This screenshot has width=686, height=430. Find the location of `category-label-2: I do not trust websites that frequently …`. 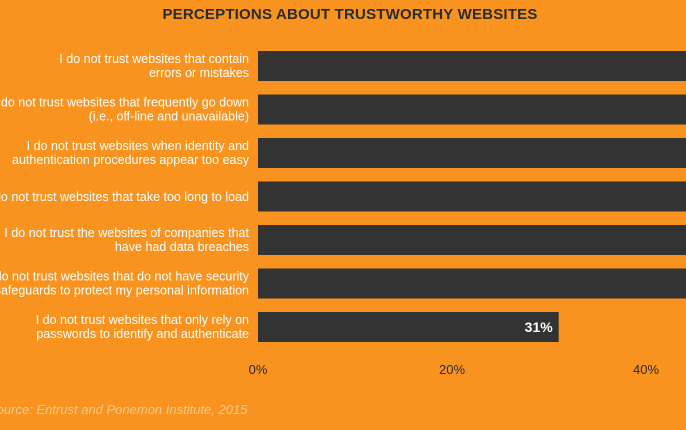

category-label-2: I do not trust websites that frequently … is located at coordinates (124, 110).